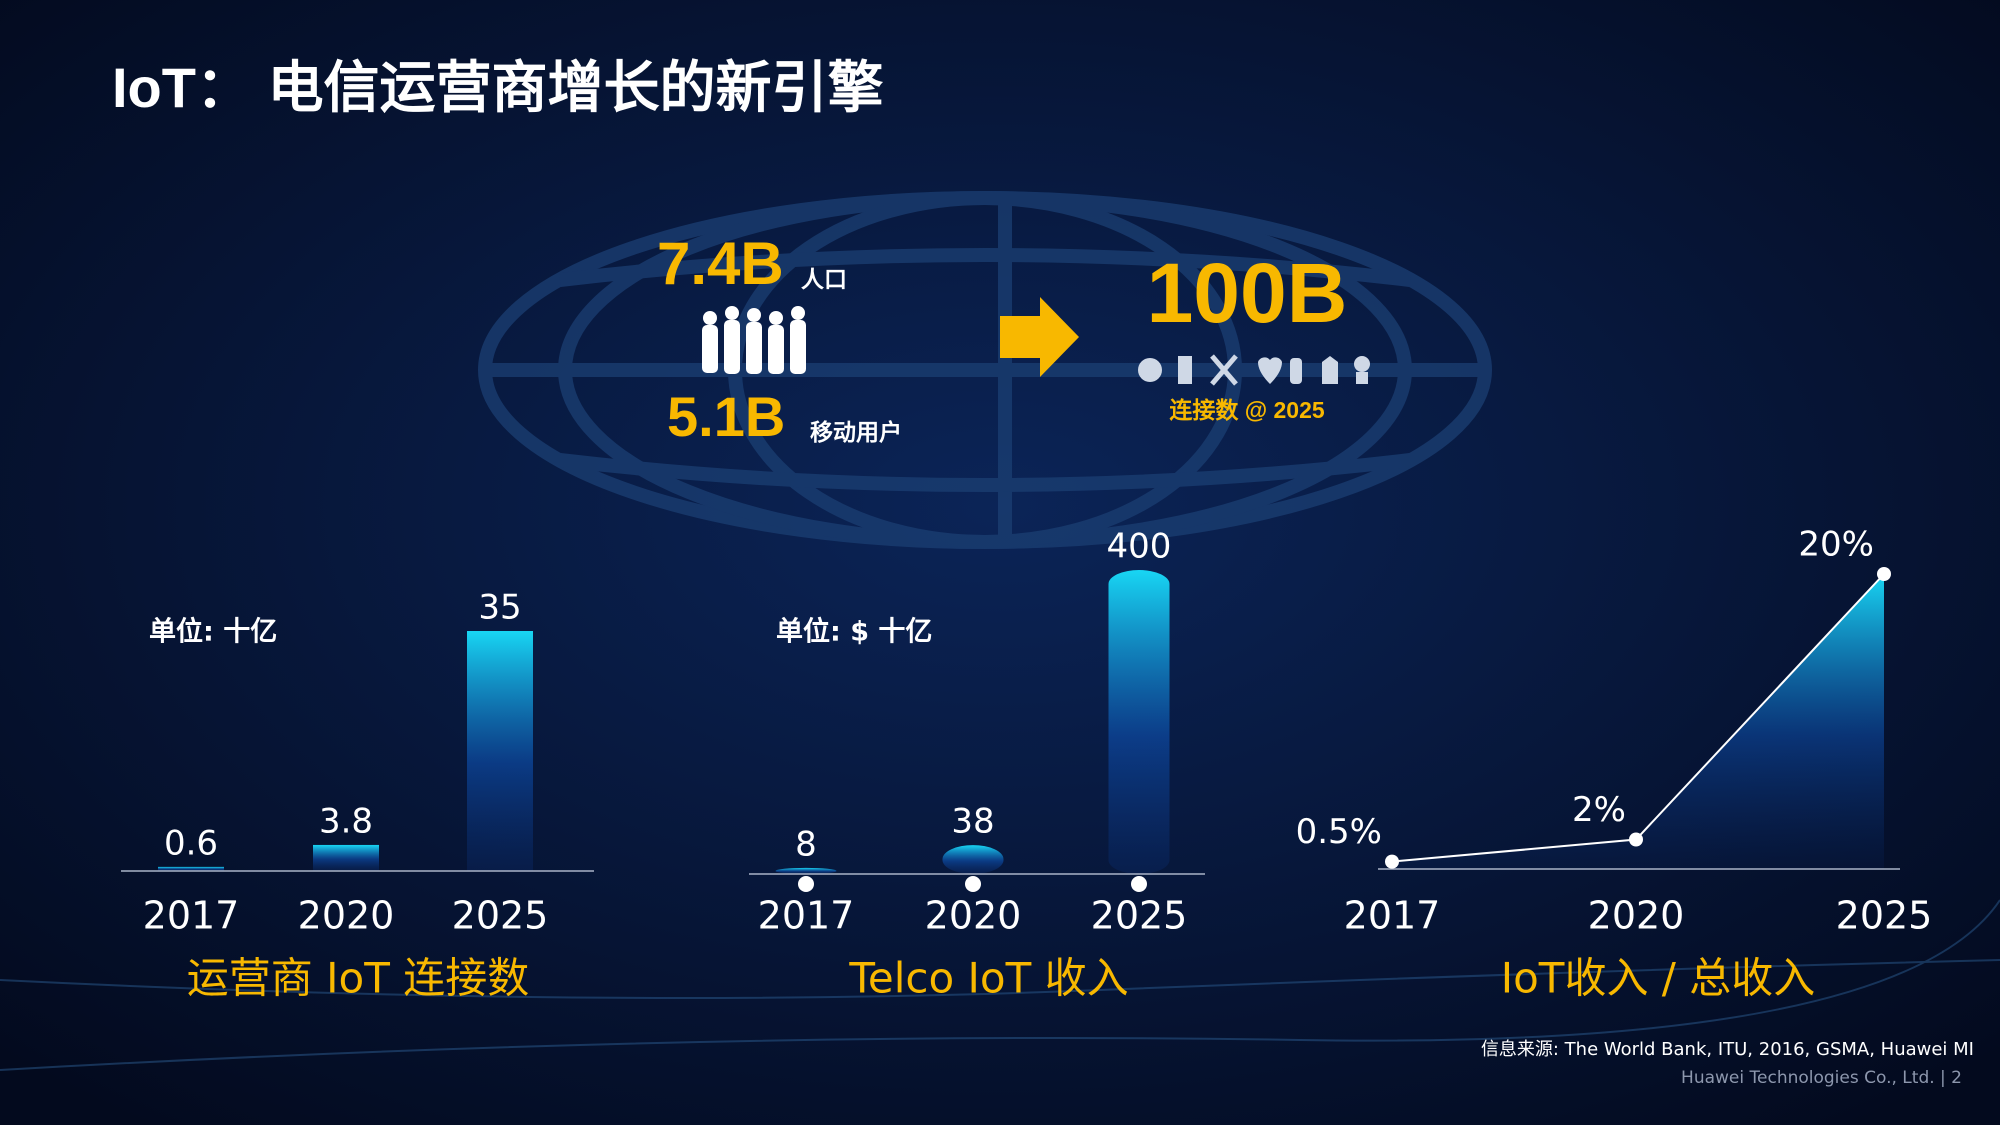  What do you see at coordinates (358, 978) in the screenshot?
I see `chart-title: 运营商 IoT 连接数` at bounding box center [358, 978].